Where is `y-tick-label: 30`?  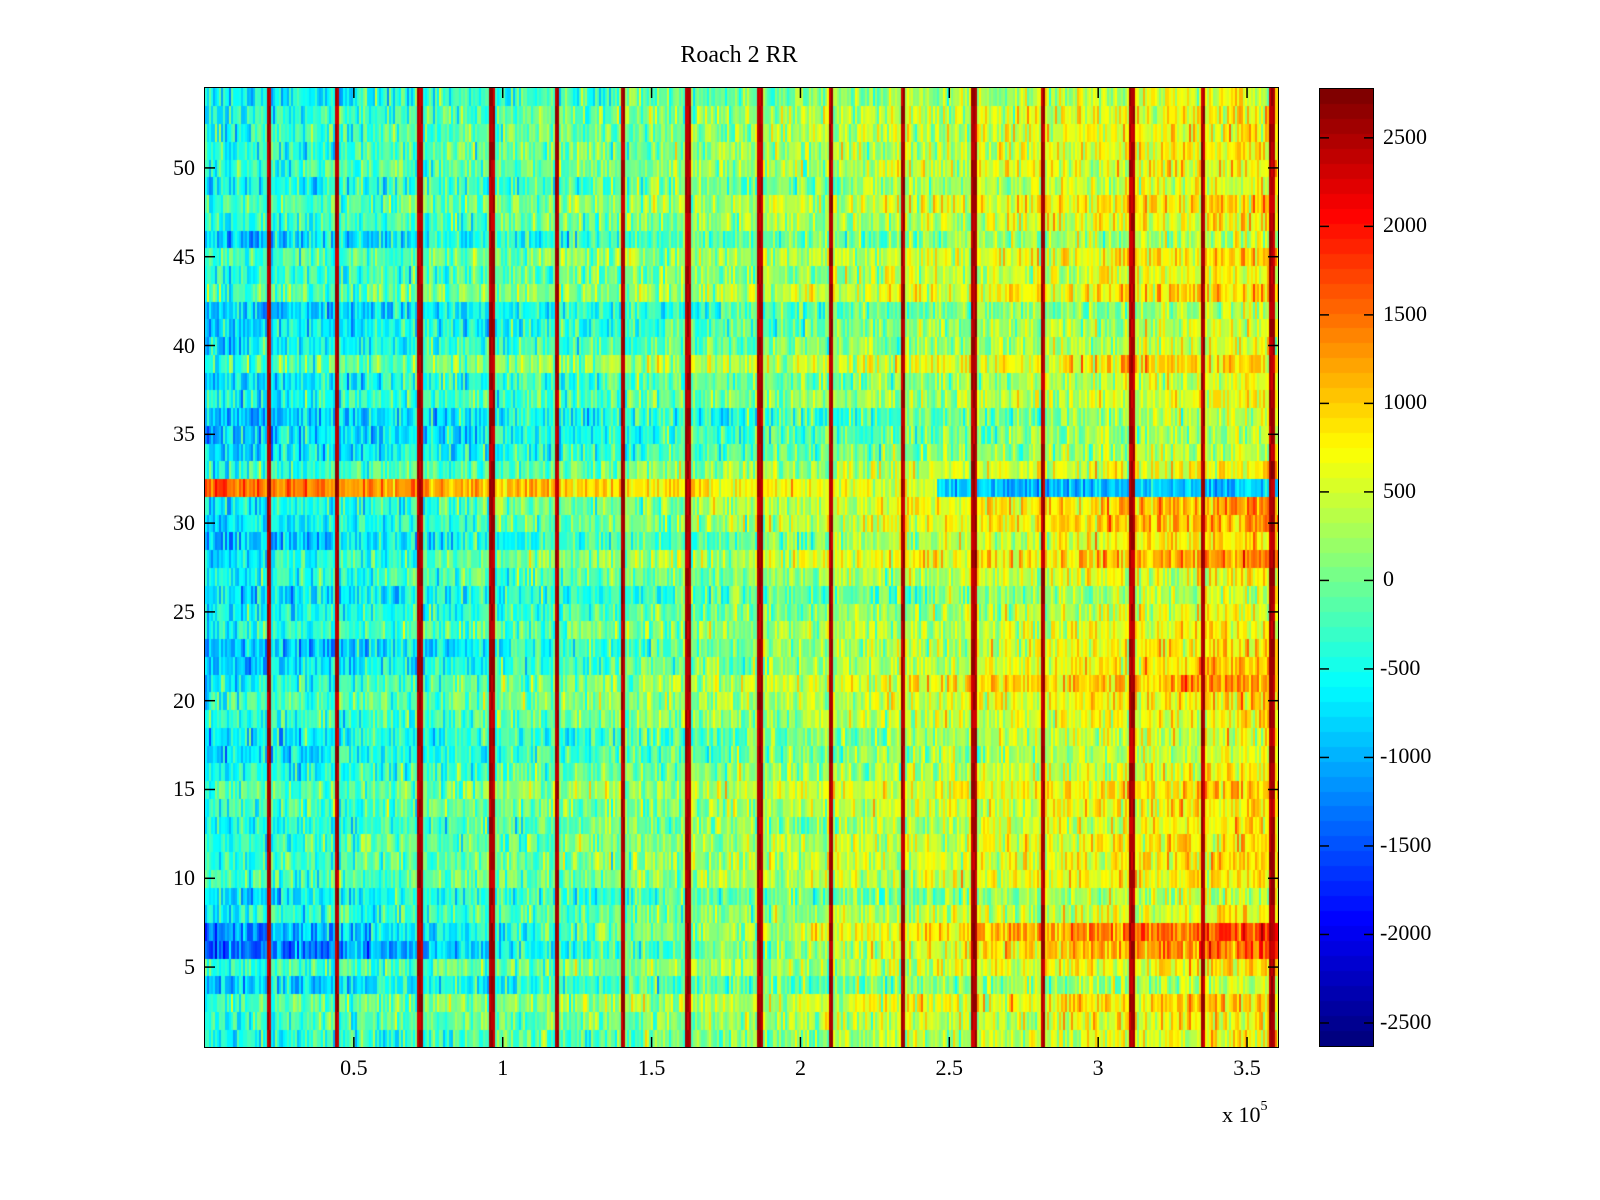 y-tick-label: 30 is located at coordinates (184, 523).